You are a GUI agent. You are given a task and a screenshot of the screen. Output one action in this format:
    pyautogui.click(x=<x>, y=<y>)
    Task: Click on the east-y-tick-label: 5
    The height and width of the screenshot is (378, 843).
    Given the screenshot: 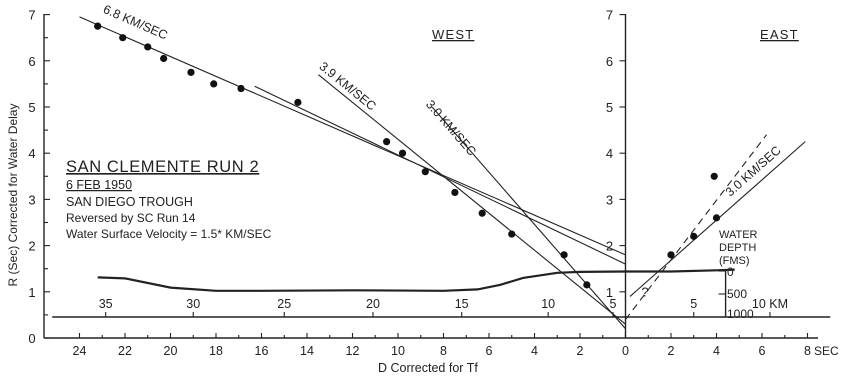 What is the action you would take?
    pyautogui.click(x=609, y=107)
    